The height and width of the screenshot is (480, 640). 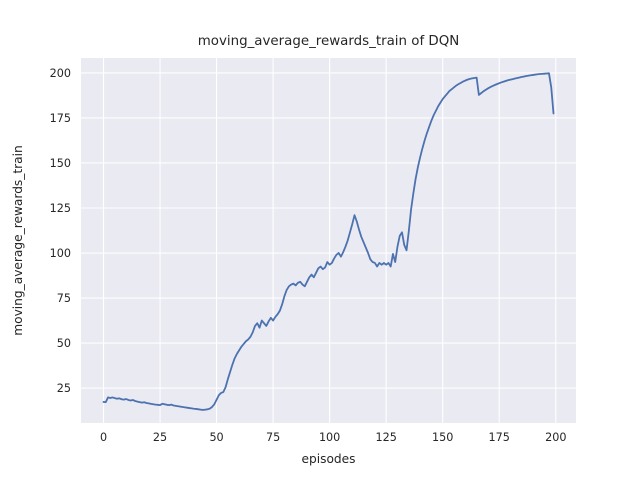 I want to click on x-tick-label: 0, so click(x=103, y=437).